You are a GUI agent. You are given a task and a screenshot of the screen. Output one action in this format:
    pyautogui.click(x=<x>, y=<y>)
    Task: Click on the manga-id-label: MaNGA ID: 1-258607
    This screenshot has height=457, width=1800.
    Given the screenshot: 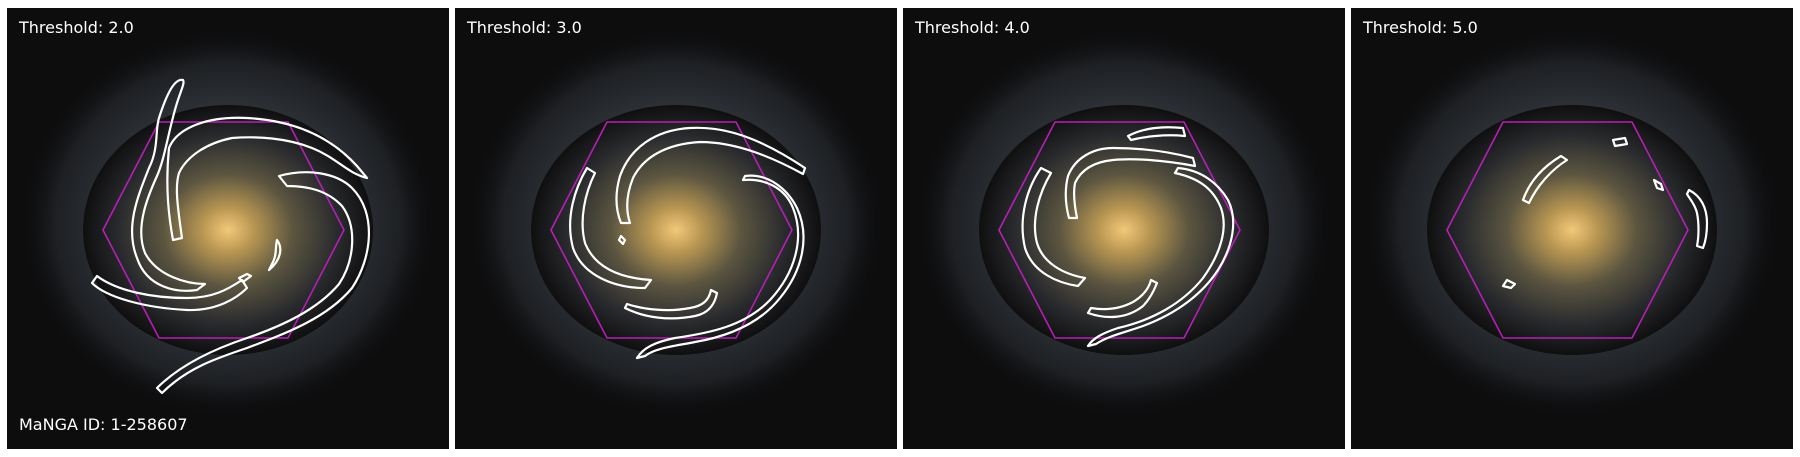 What is the action you would take?
    pyautogui.click(x=103, y=424)
    